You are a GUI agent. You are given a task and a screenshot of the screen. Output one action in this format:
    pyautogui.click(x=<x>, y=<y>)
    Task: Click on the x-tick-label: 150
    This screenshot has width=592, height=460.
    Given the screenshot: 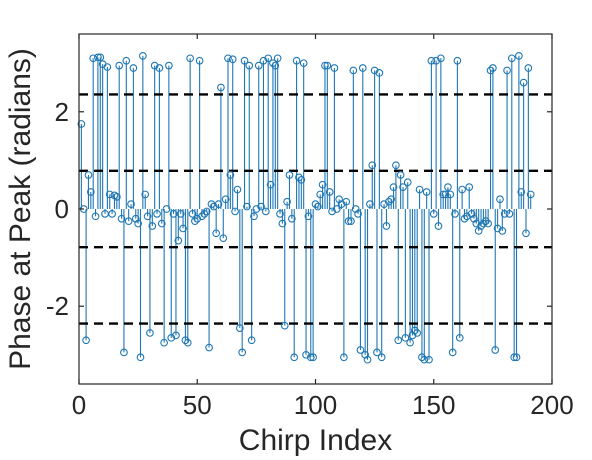 What is the action you would take?
    pyautogui.click(x=433, y=405)
    